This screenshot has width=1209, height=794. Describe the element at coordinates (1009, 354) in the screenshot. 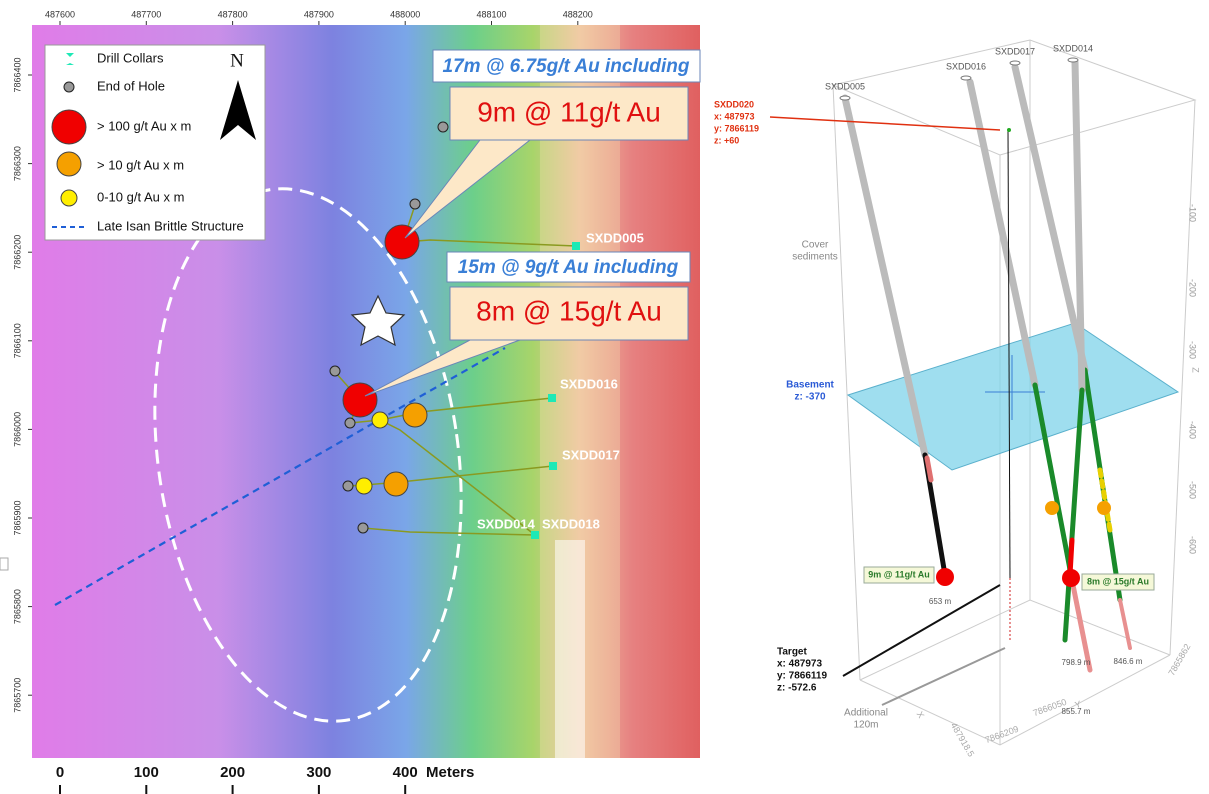

I see `new-hole` at that location.